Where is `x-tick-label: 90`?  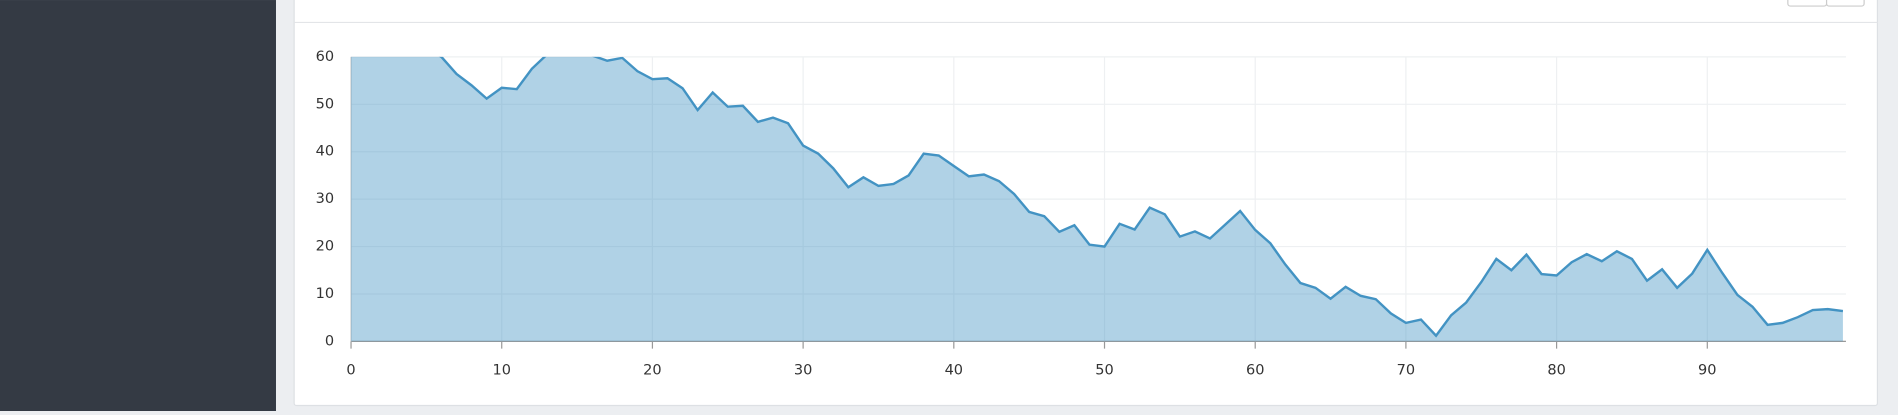 x-tick-label: 90 is located at coordinates (1707, 370).